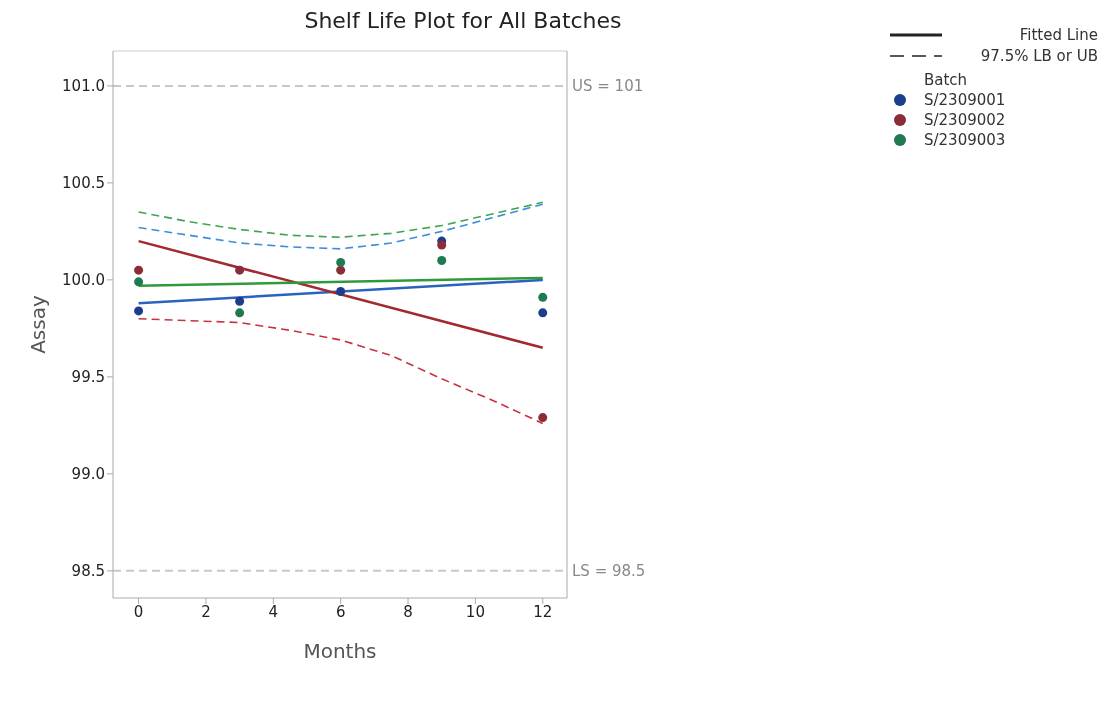 This screenshot has height=722, width=1120. What do you see at coordinates (38, 324) in the screenshot?
I see `y-axis-title: Assay` at bounding box center [38, 324].